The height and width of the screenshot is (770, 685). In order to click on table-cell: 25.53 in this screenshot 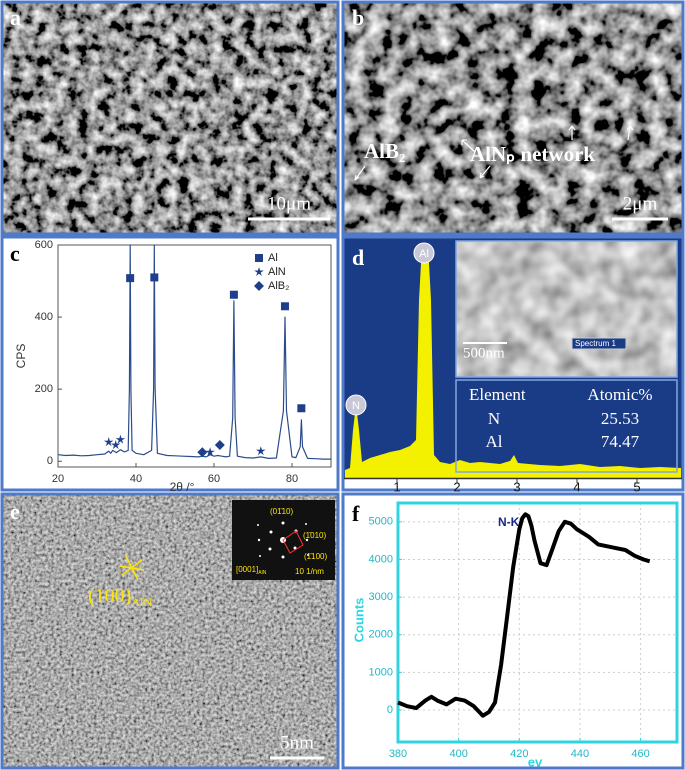, I will do `click(620, 418)`.